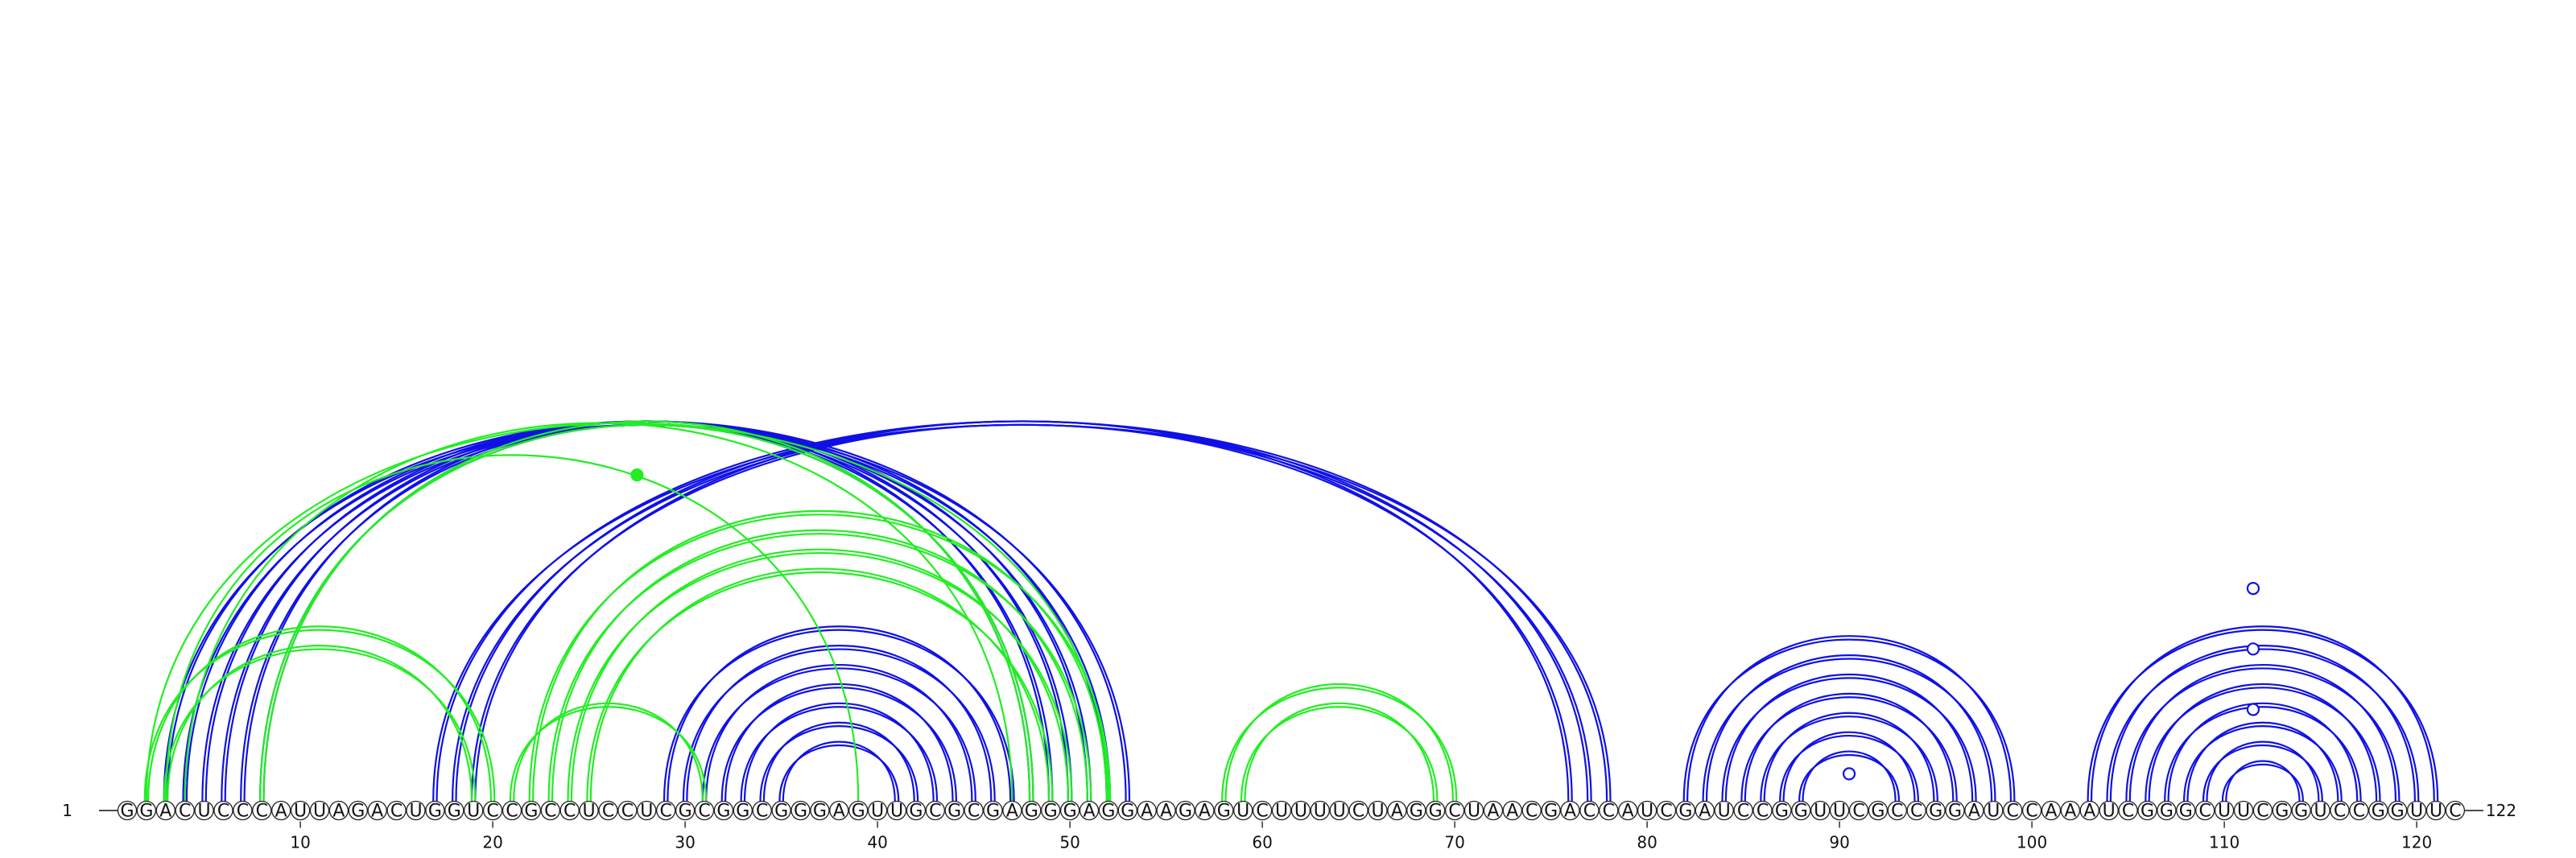 This screenshot has width=2576, height=858. I want to click on tick-label: 10, so click(300, 842).